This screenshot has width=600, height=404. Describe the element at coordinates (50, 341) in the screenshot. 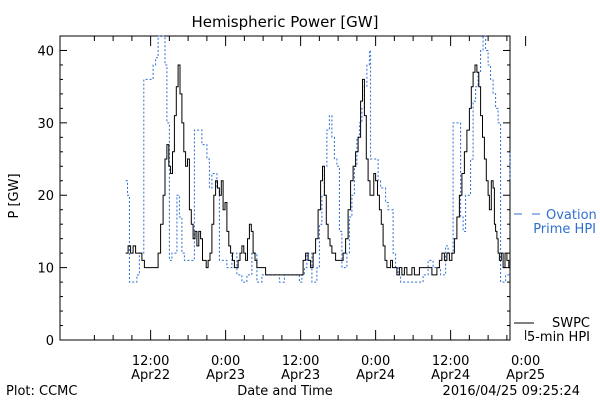

I see `y-tick-label: 0` at that location.